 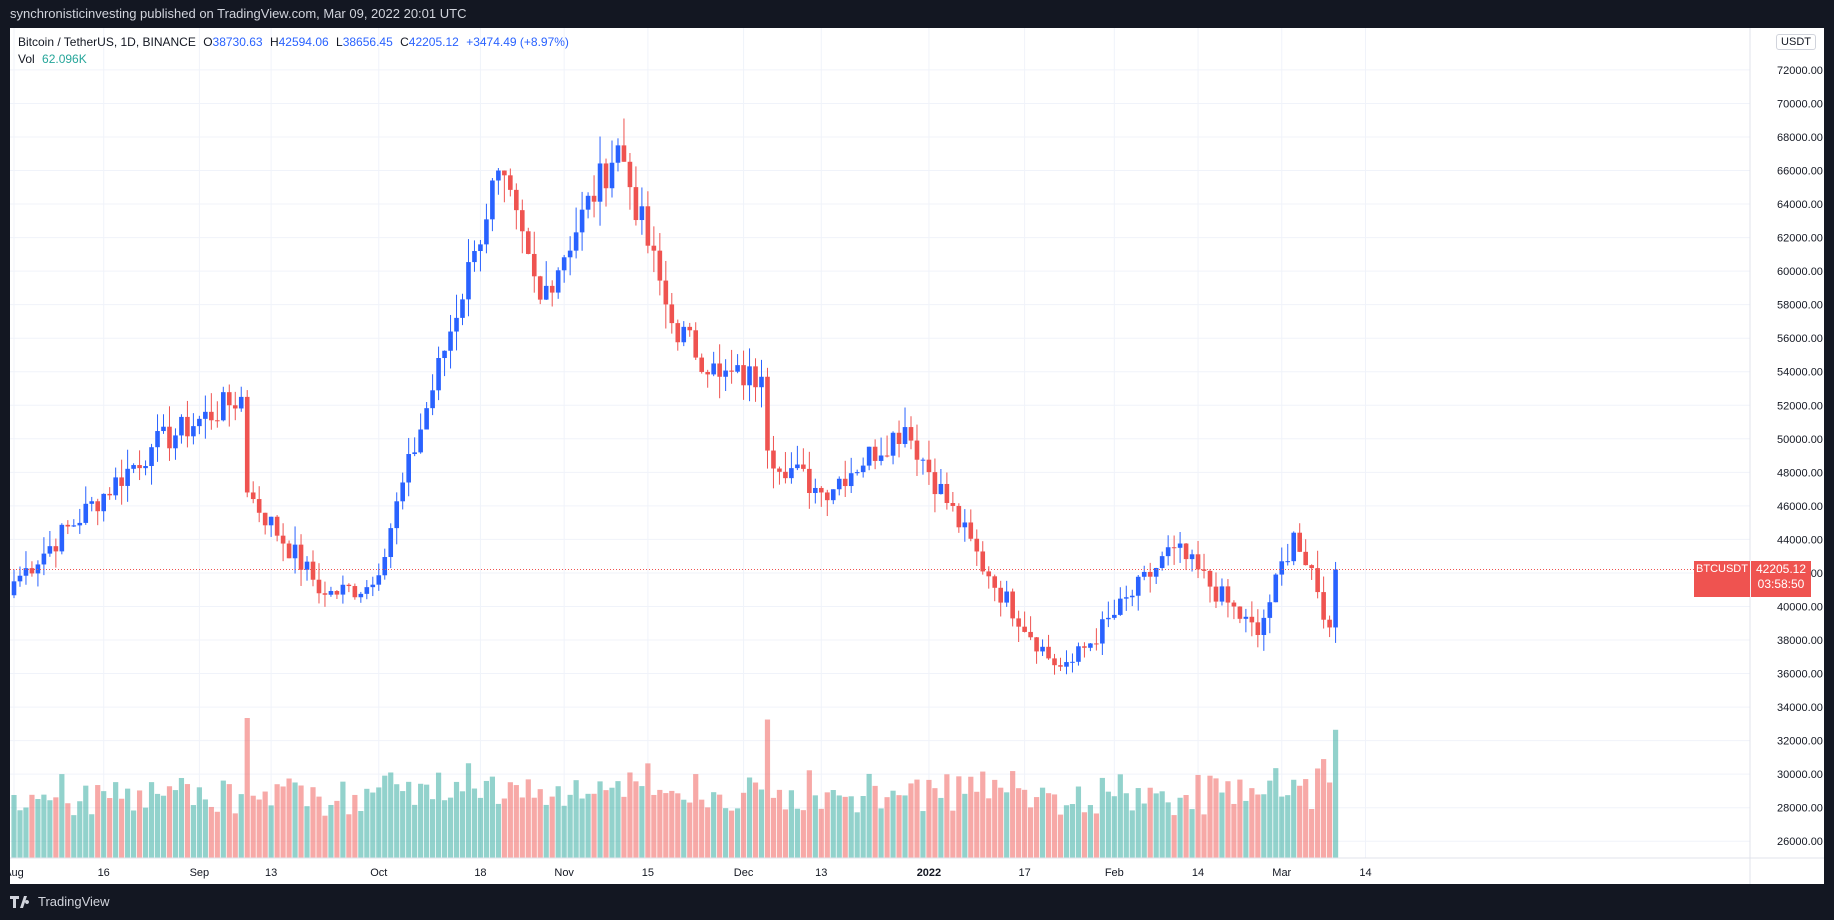 I want to click on time-tick-label: 17, so click(x=1024, y=873).